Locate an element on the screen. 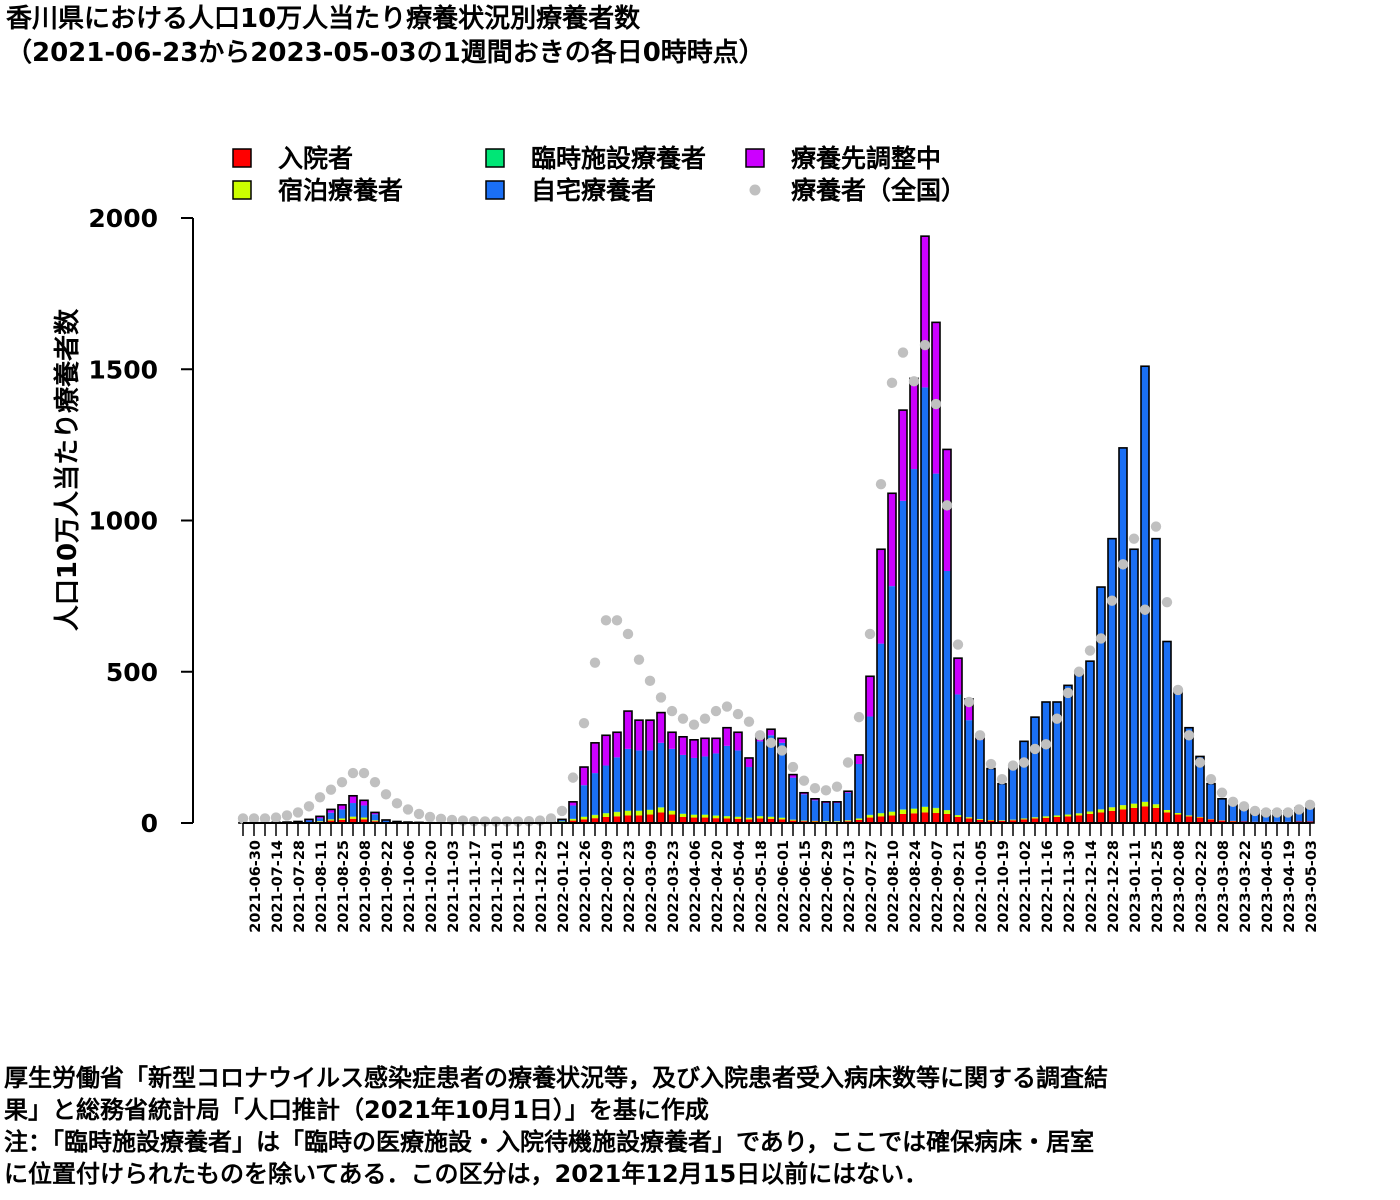 This screenshot has height=1200, width=1400. x-tick-label: 2022-01-26 is located at coordinates (586, 886).